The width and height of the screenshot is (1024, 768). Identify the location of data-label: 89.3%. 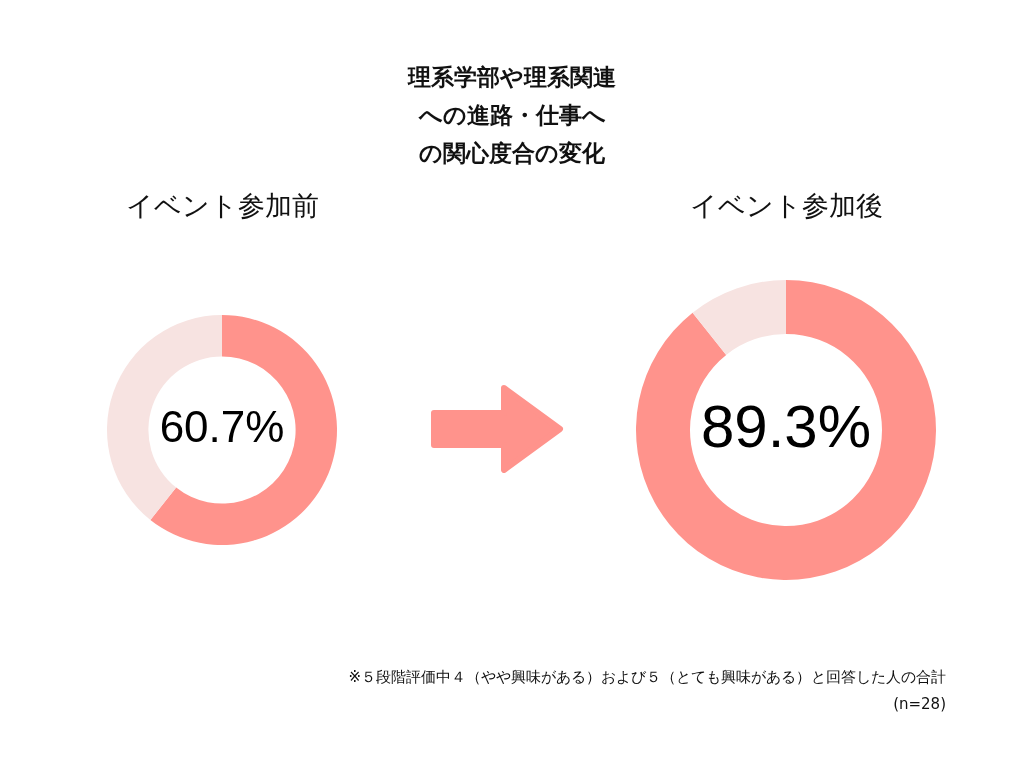
(786, 426).